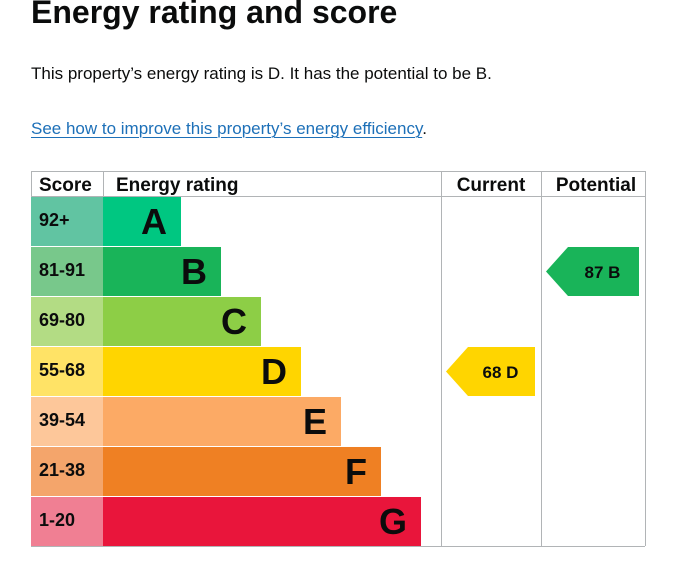 The height and width of the screenshot is (576, 689). Describe the element at coordinates (234, 321) in the screenshot. I see `rating-letter: C` at that location.